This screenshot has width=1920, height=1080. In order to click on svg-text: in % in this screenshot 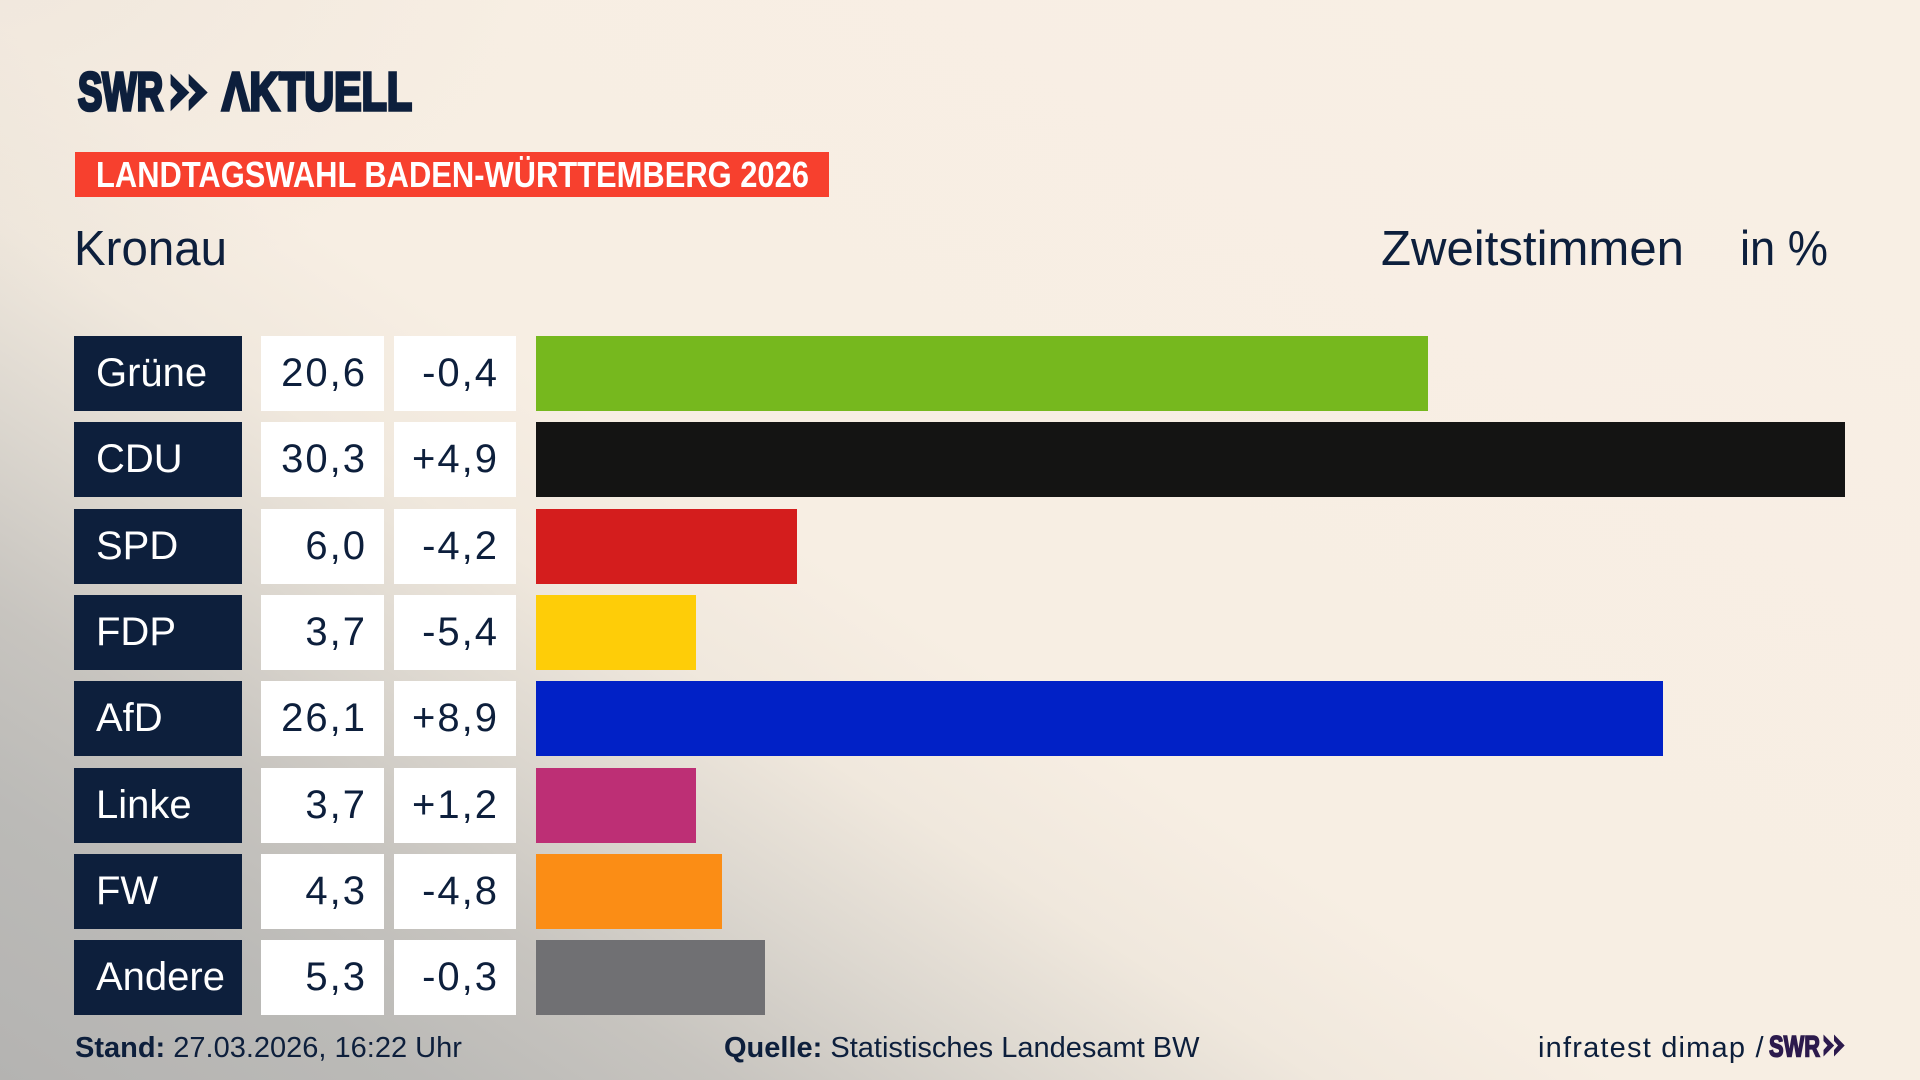, I will do `click(1784, 249)`.